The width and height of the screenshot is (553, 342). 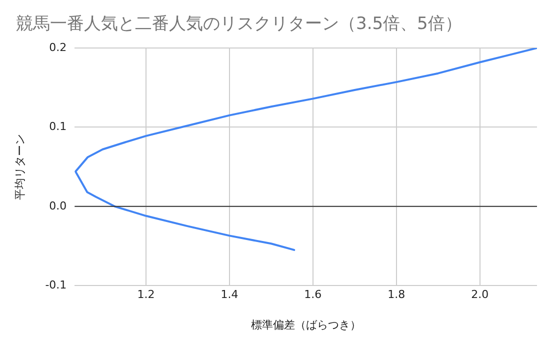 What do you see at coordinates (229, 295) in the screenshot?
I see `x-tick-label: 1.4` at bounding box center [229, 295].